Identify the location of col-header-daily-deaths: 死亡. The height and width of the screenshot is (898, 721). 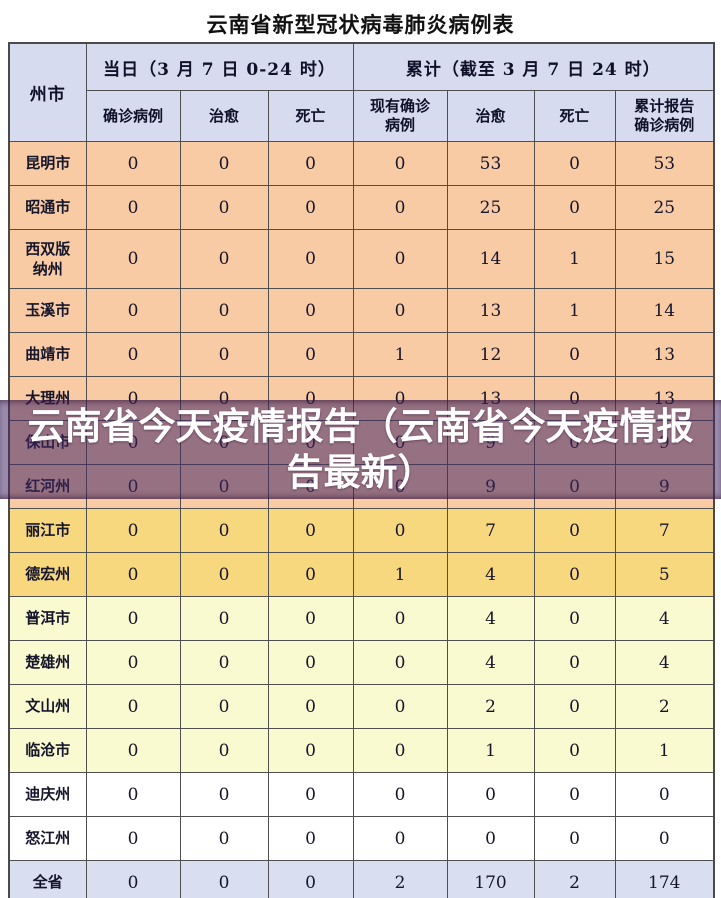
(310, 116).